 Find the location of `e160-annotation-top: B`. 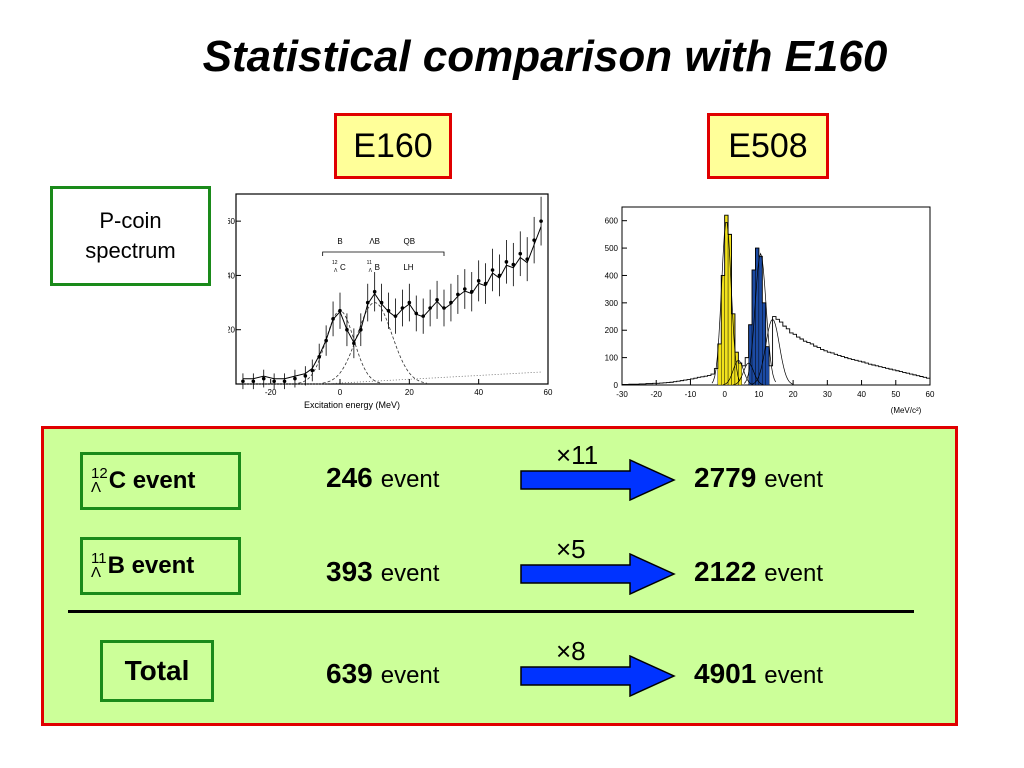

e160-annotation-top: B is located at coordinates (339, 241).